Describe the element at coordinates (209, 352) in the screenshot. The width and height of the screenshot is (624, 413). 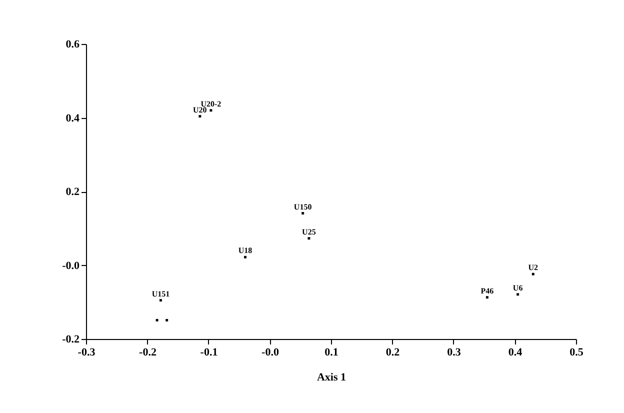
I see `x-tick-label: -0.1` at that location.